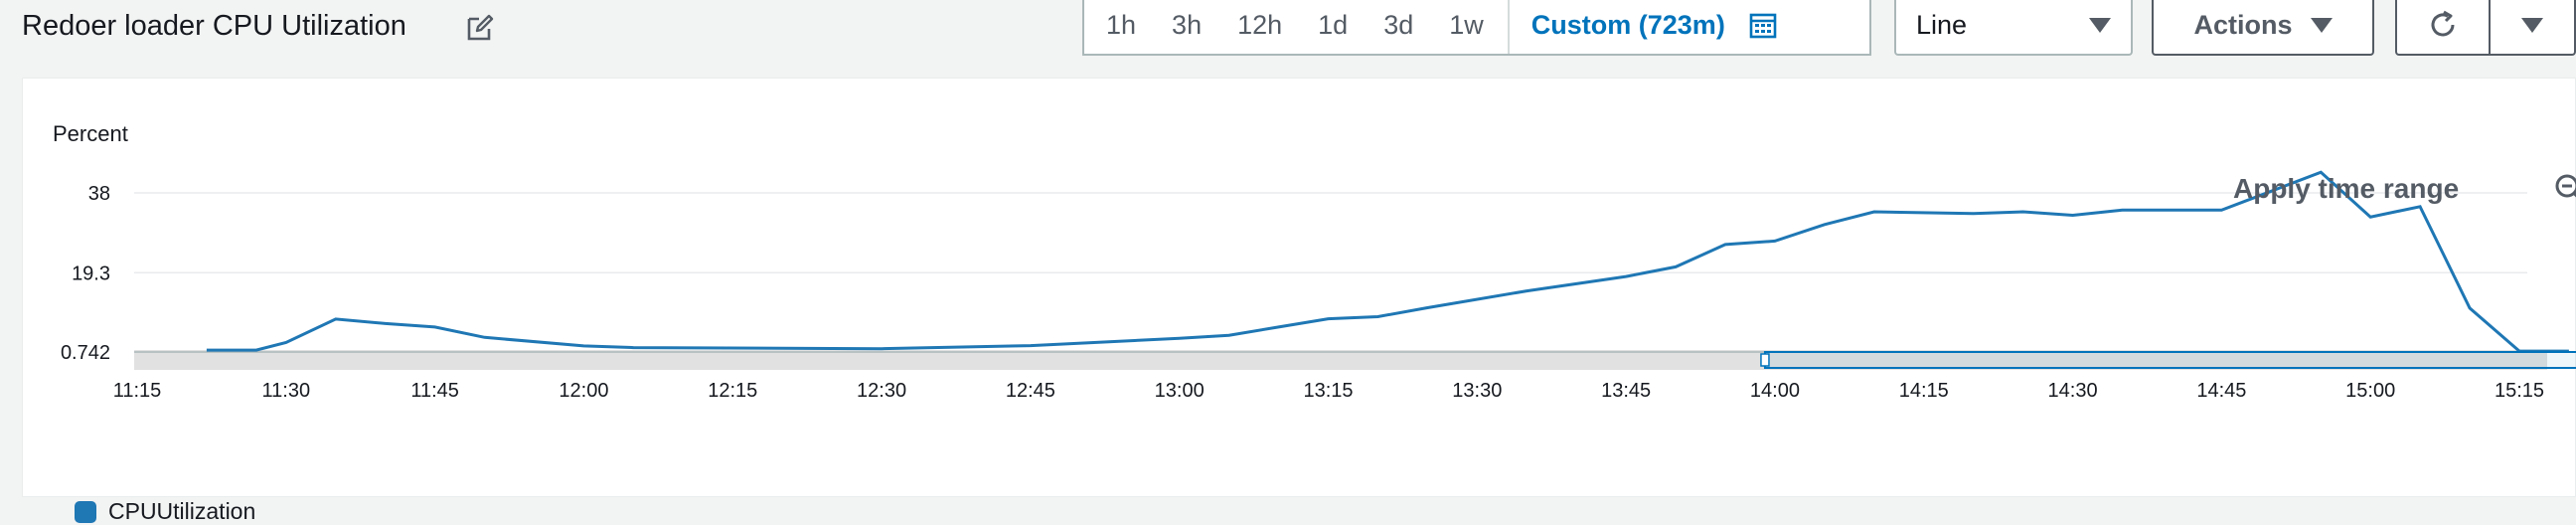 The height and width of the screenshot is (525, 2576). Describe the element at coordinates (99, 194) in the screenshot. I see `y-tick-label: 38` at that location.